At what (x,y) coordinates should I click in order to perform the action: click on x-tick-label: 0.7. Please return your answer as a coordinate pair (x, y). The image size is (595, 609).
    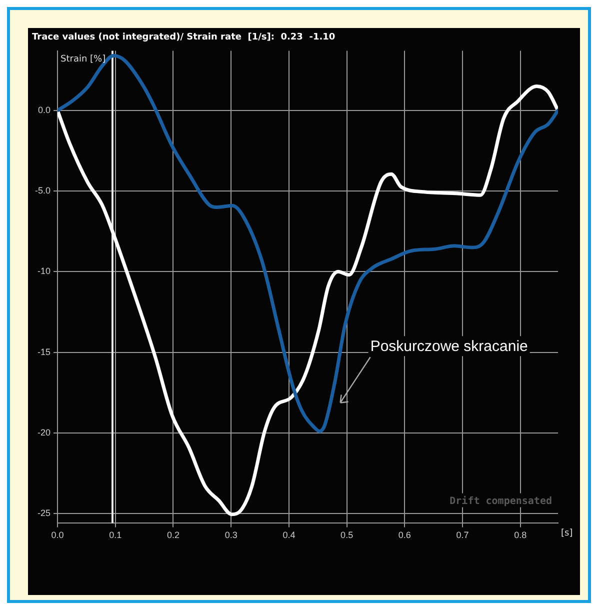
    Looking at the image, I should click on (462, 535).